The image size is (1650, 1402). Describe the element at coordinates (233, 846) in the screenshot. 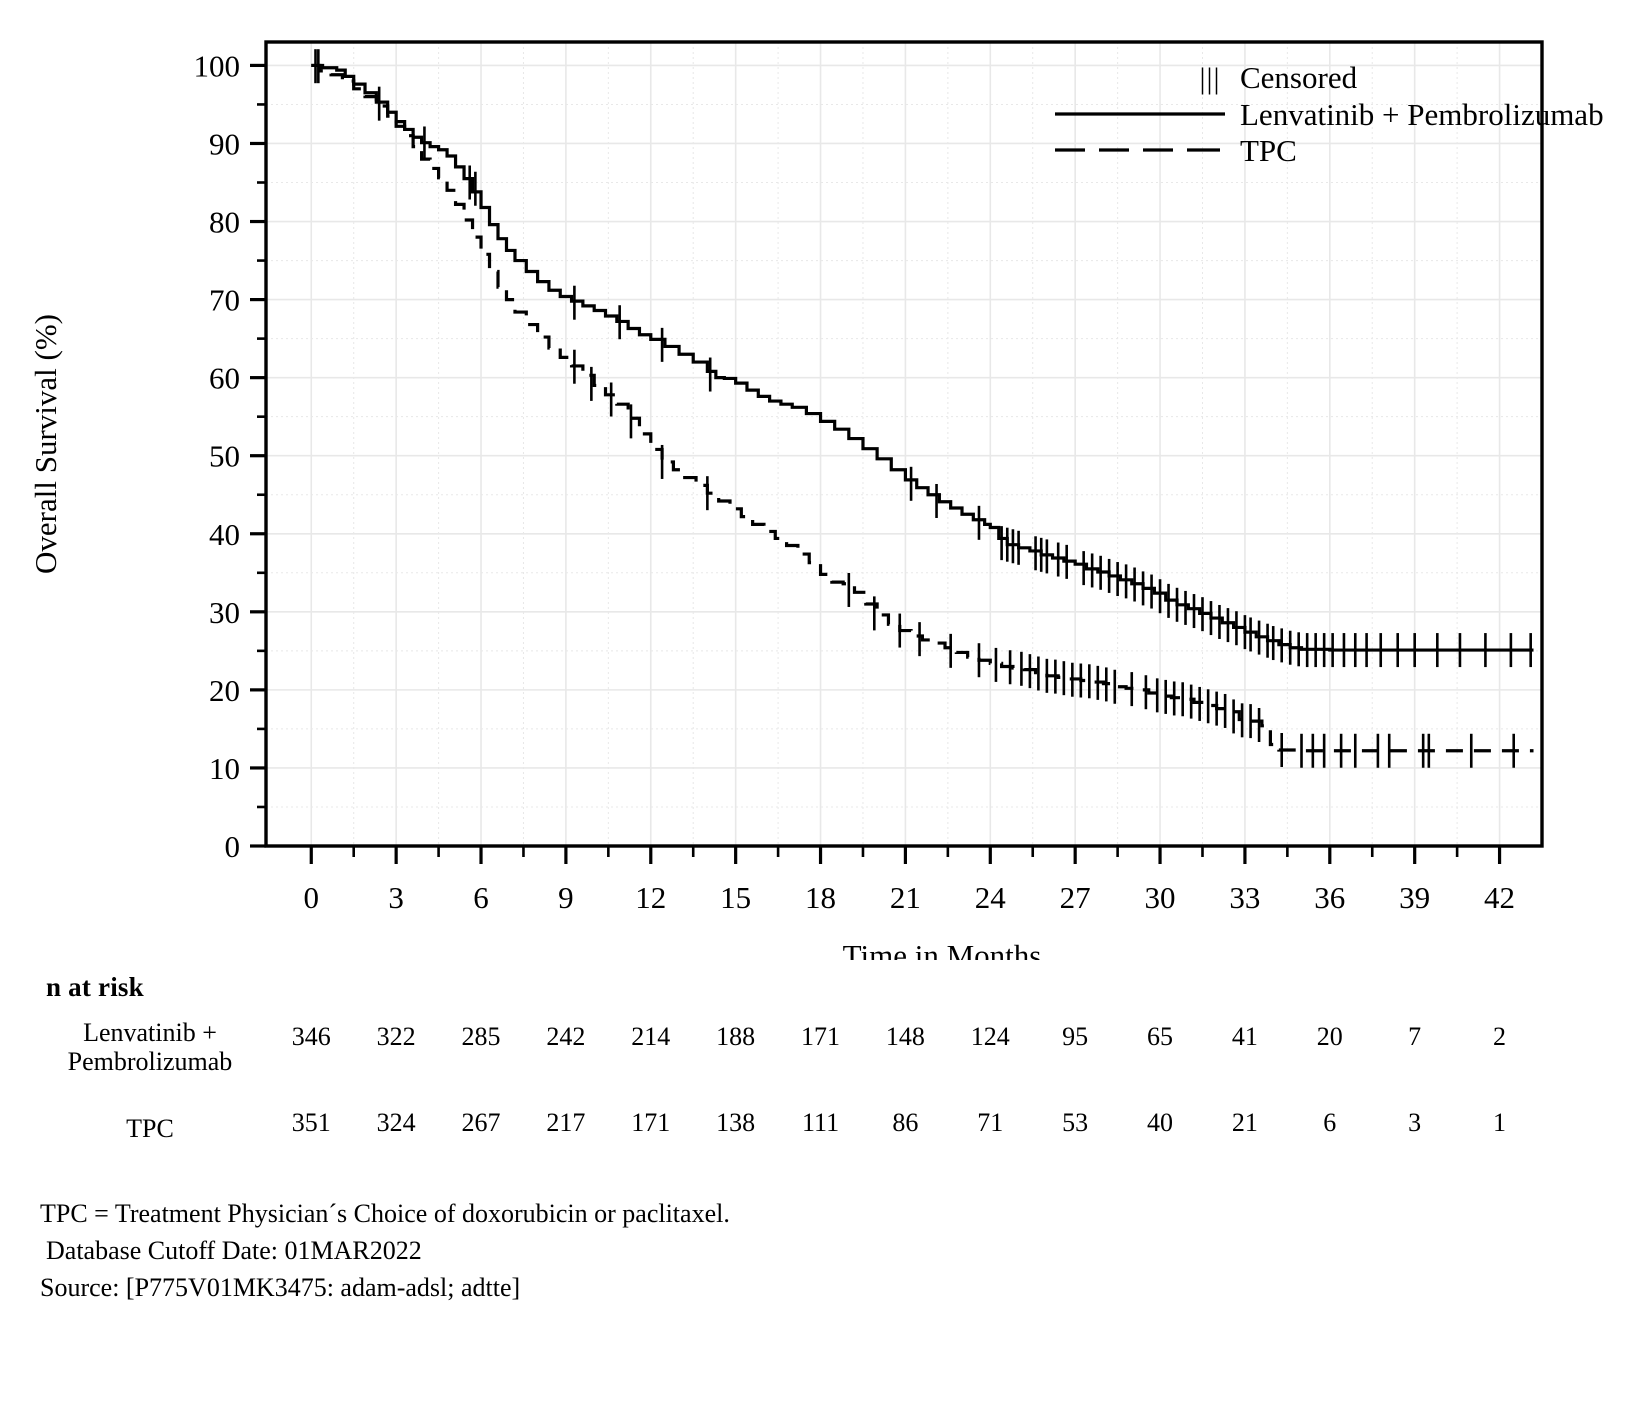

I see `y-tick-label: 0` at that location.